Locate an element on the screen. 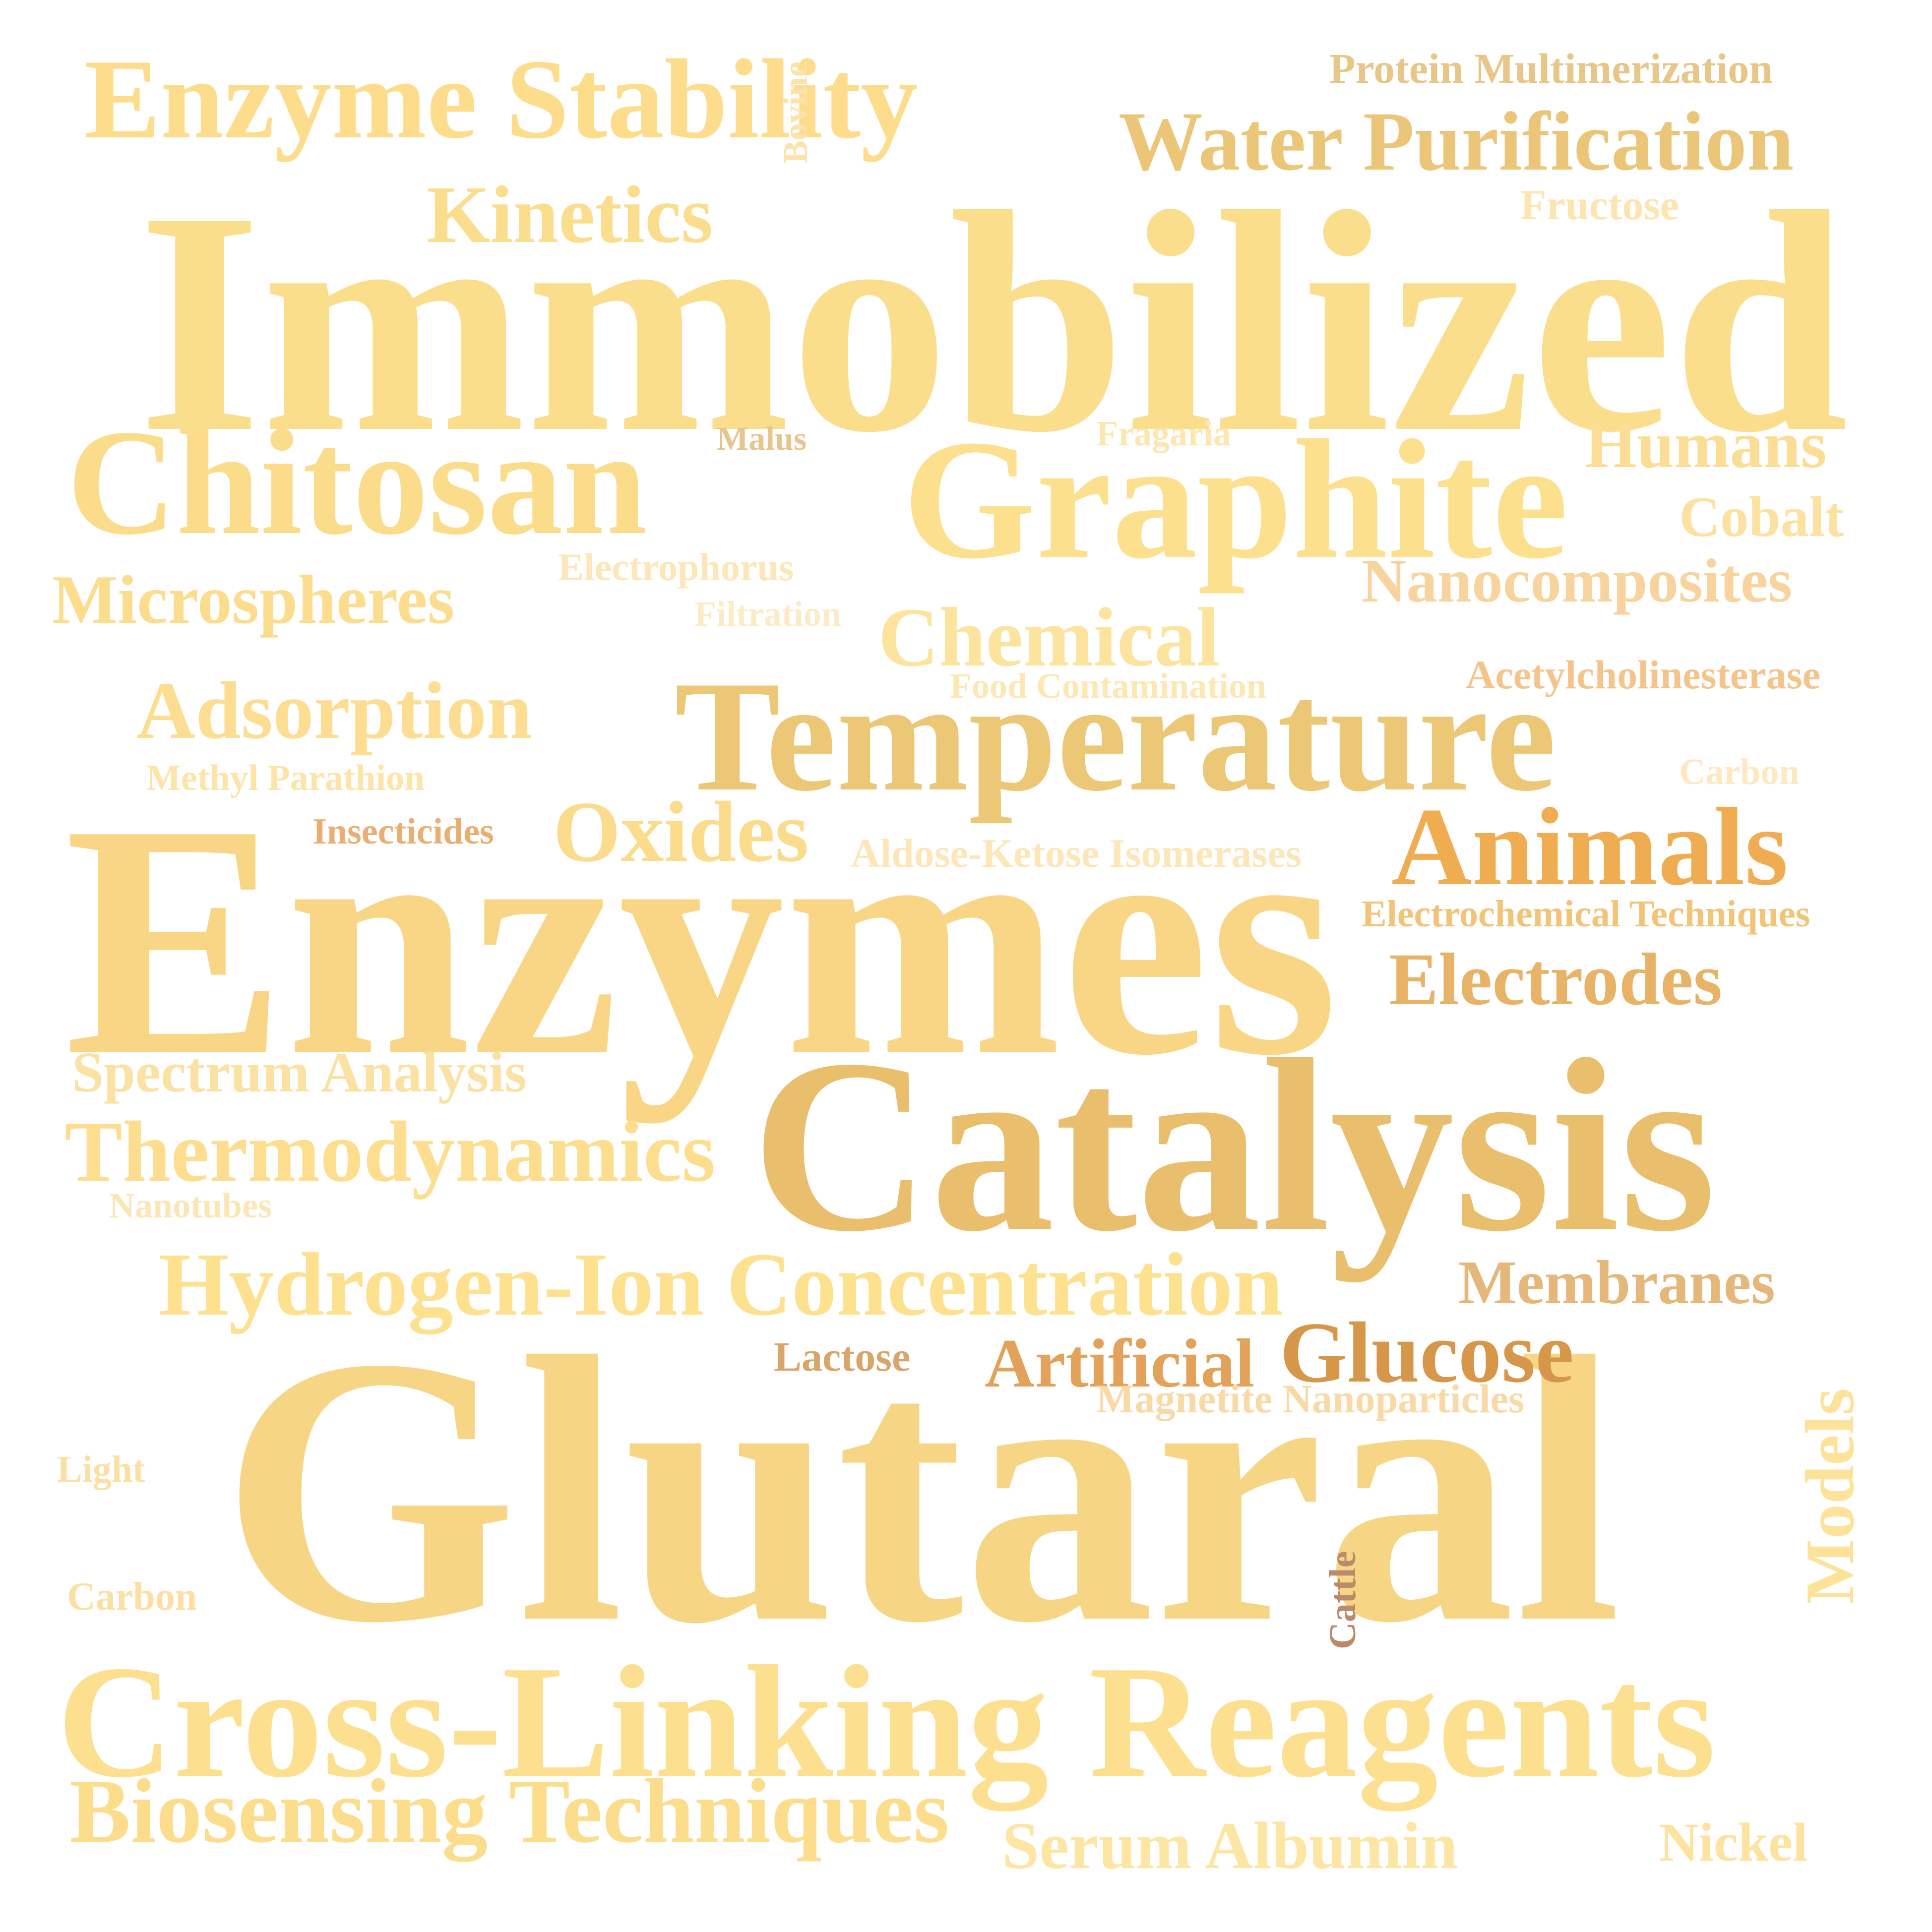  word-carbon-left: Carbon is located at coordinates (132, 1597).